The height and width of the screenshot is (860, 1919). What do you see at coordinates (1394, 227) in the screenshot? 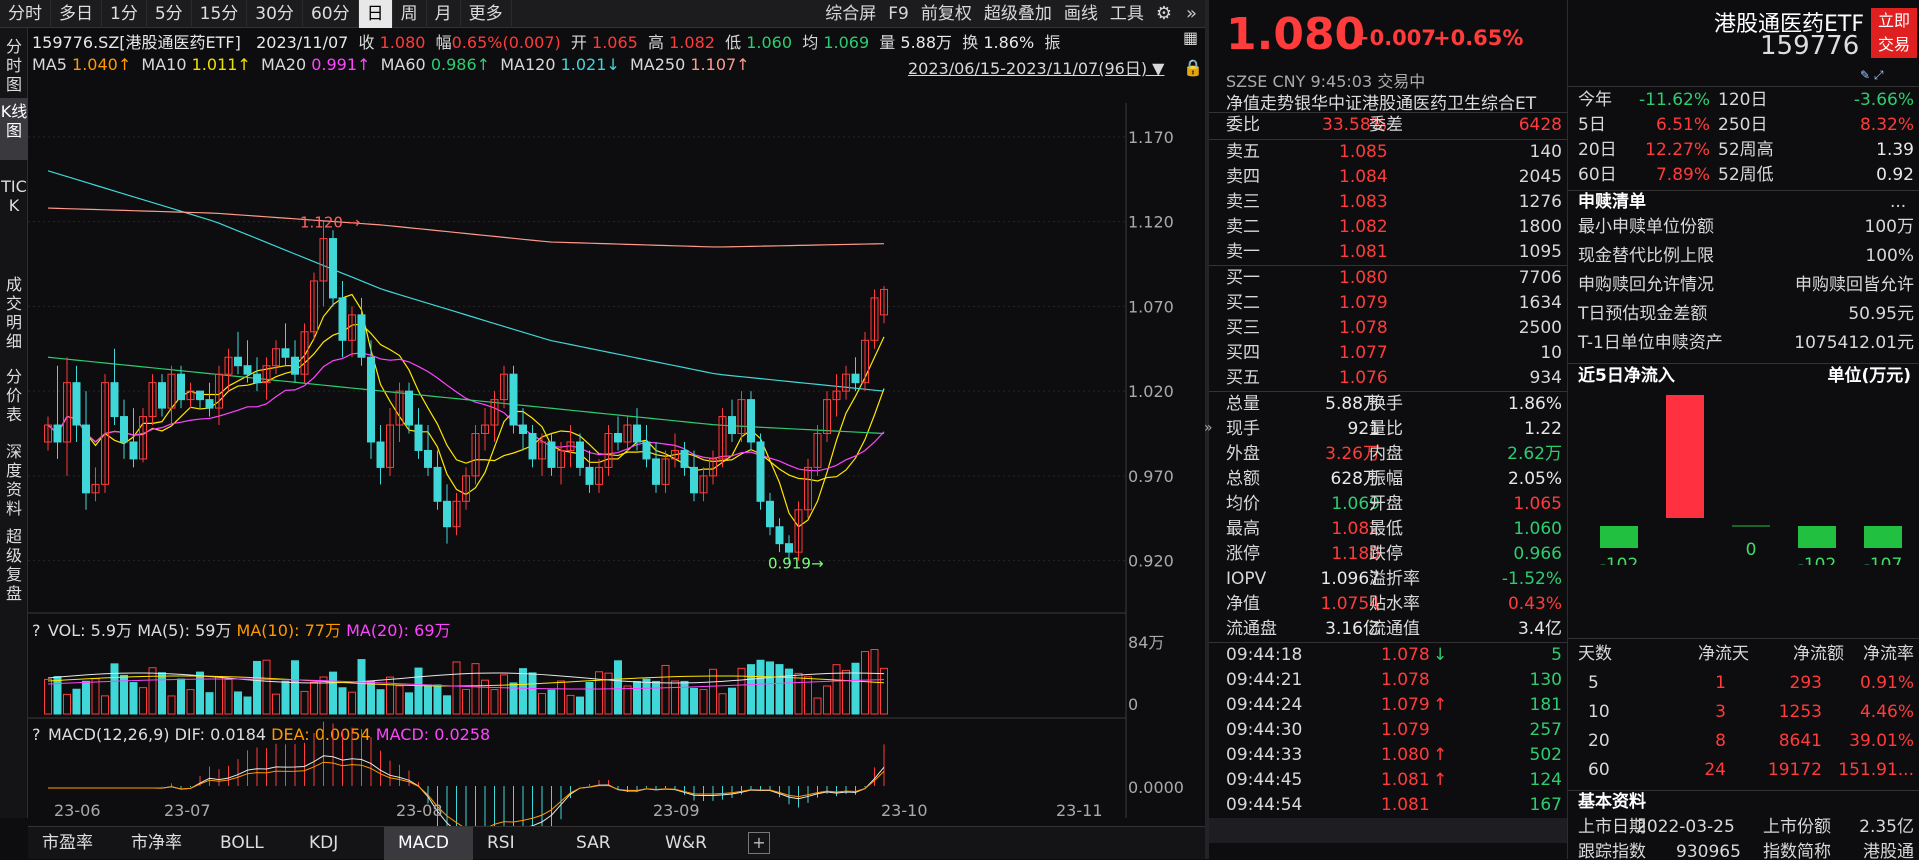
I see `ask-row: 卖二 1.082 1800` at bounding box center [1394, 227].